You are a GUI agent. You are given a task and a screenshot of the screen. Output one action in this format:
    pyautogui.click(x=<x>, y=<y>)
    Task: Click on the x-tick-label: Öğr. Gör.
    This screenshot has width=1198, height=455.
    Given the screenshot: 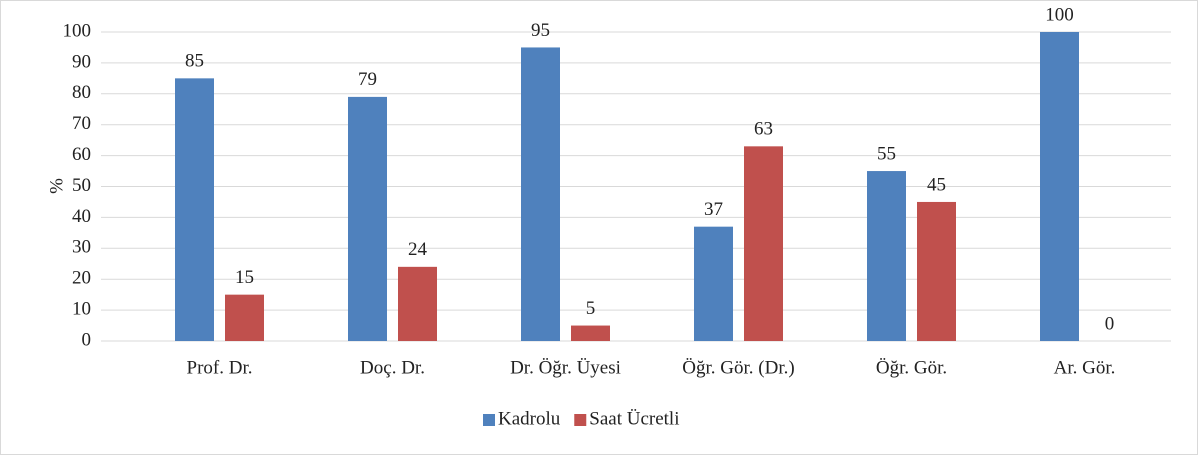 What is the action you would take?
    pyautogui.click(x=911, y=367)
    